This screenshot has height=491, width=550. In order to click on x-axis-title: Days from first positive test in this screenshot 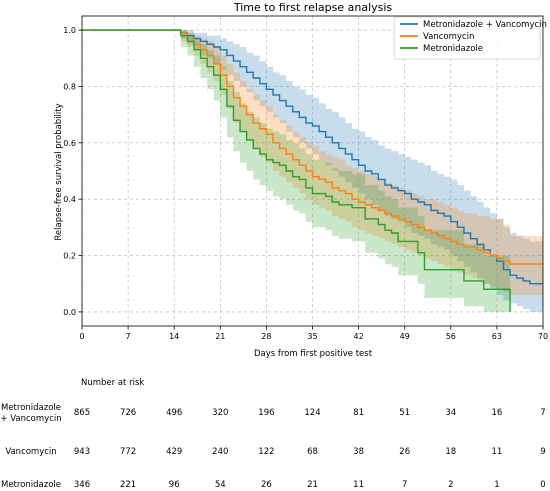, I will do `click(313, 354)`.